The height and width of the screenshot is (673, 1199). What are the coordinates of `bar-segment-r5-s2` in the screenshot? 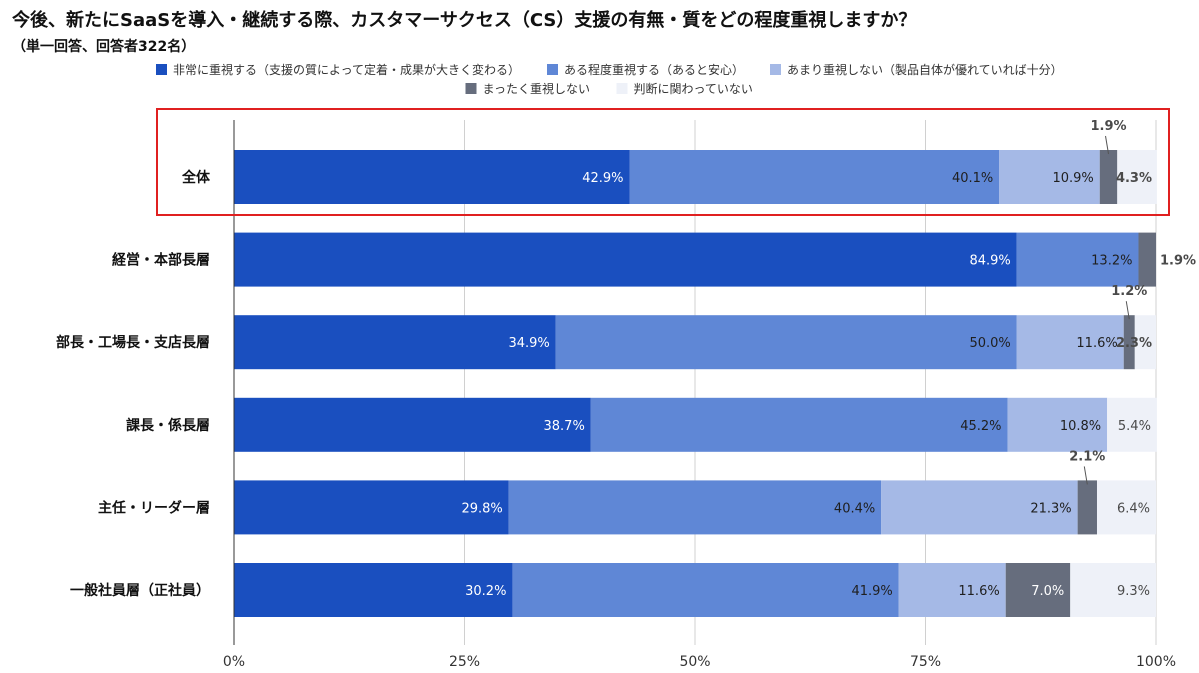 It's located at (952, 590).